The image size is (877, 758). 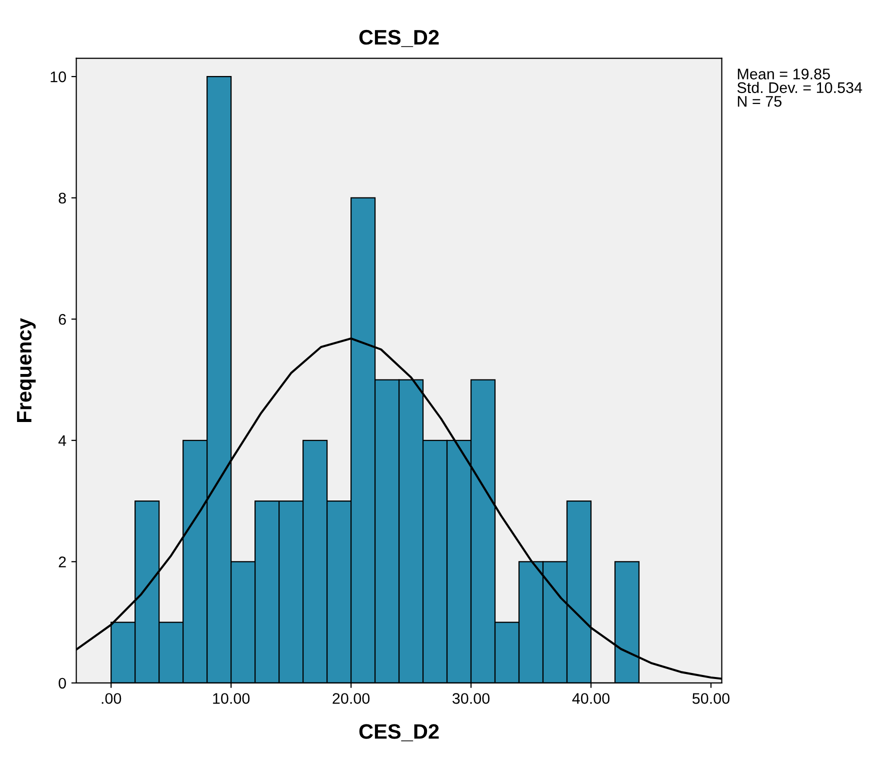 What do you see at coordinates (26, 370) in the screenshot?
I see `y-axis-title: Frequency` at bounding box center [26, 370].